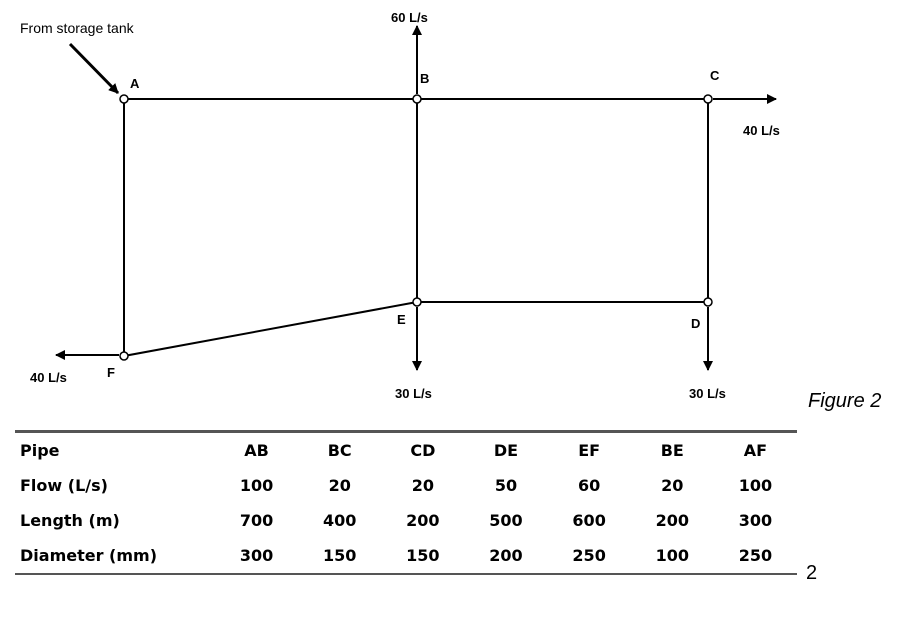 Image resolution: width=913 pixels, height=617 pixels. What do you see at coordinates (708, 302) in the screenshot?
I see `node-D` at bounding box center [708, 302].